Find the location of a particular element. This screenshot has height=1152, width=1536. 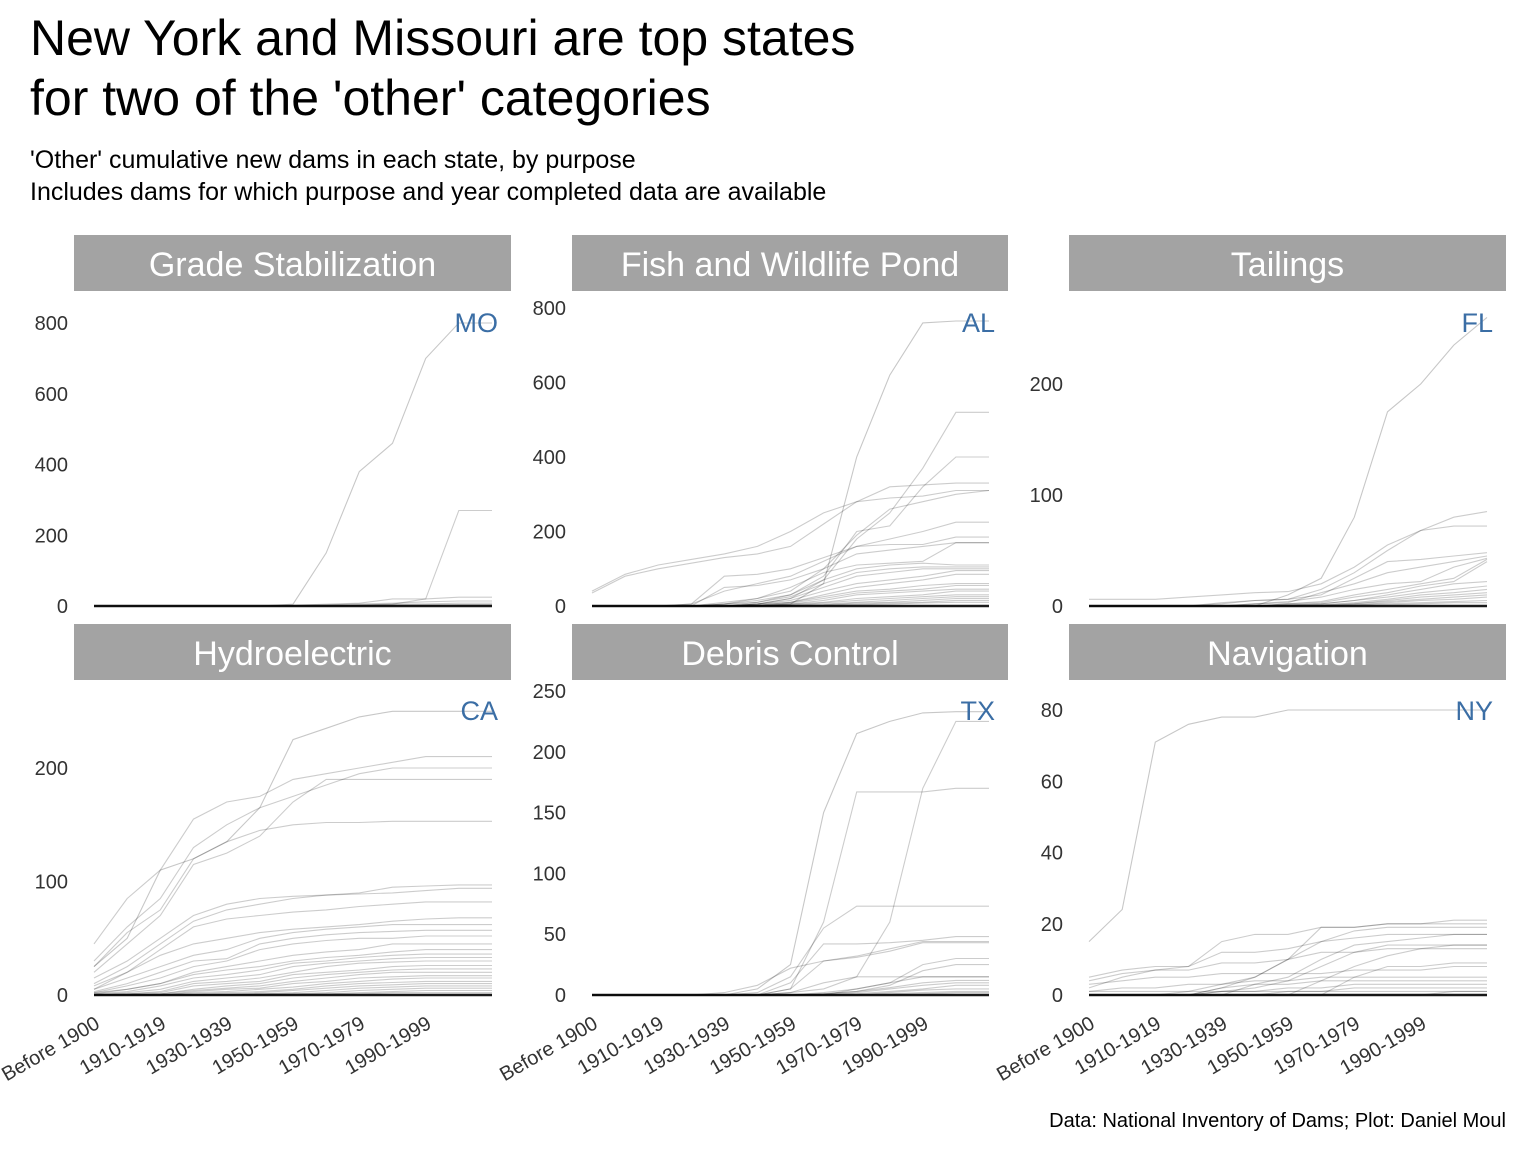

chart-title-line-2: for two of the 'other' categories is located at coordinates (370, 98).